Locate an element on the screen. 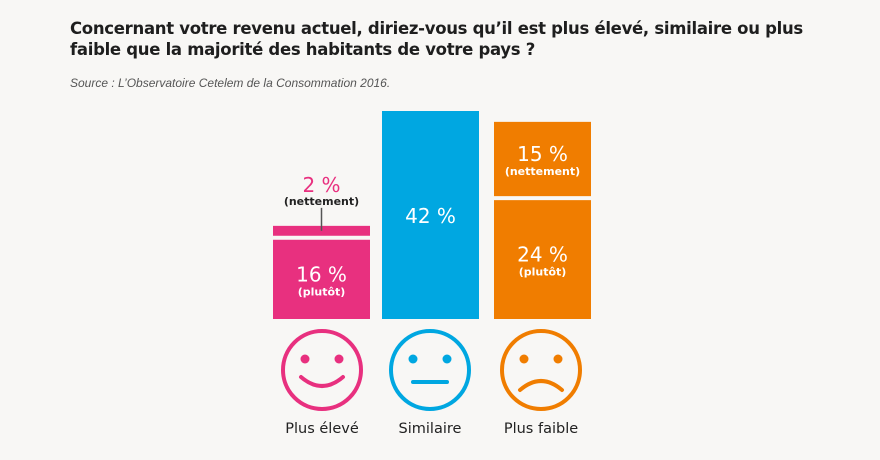  category-label: Plus faible is located at coordinates (541, 429).